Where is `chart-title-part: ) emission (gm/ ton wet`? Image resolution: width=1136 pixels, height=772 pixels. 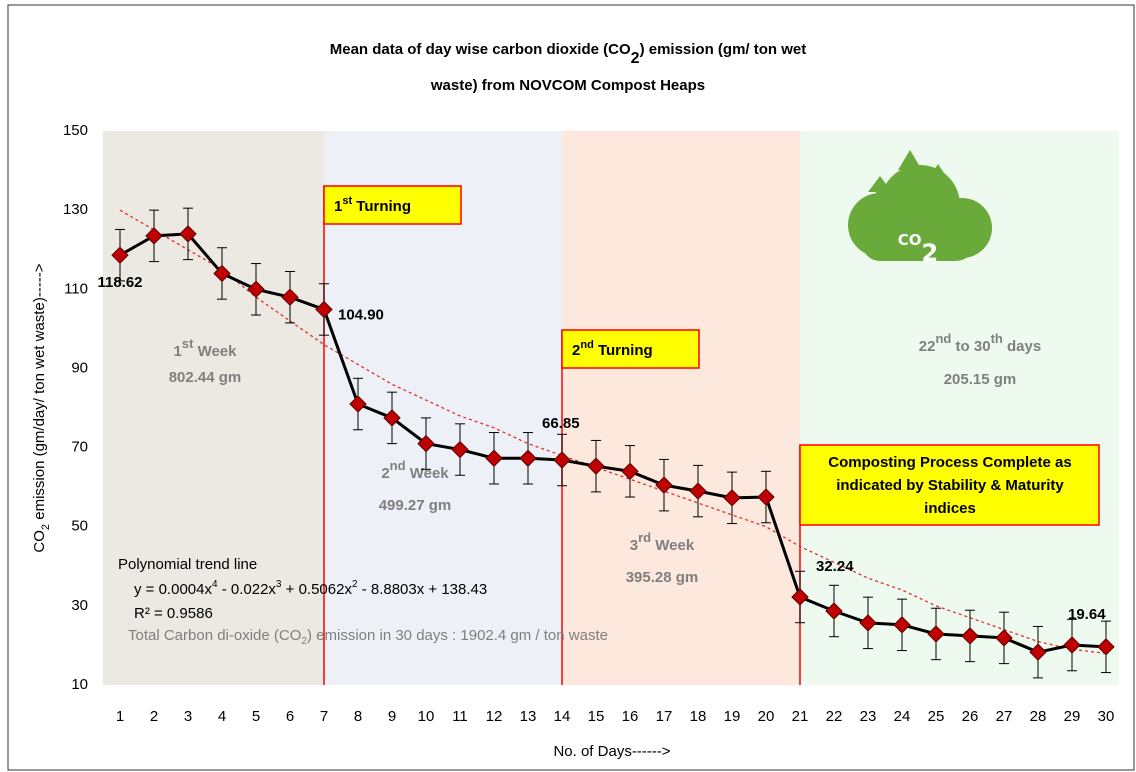
chart-title-part: ) emission (gm/ ton wet is located at coordinates (723, 49).